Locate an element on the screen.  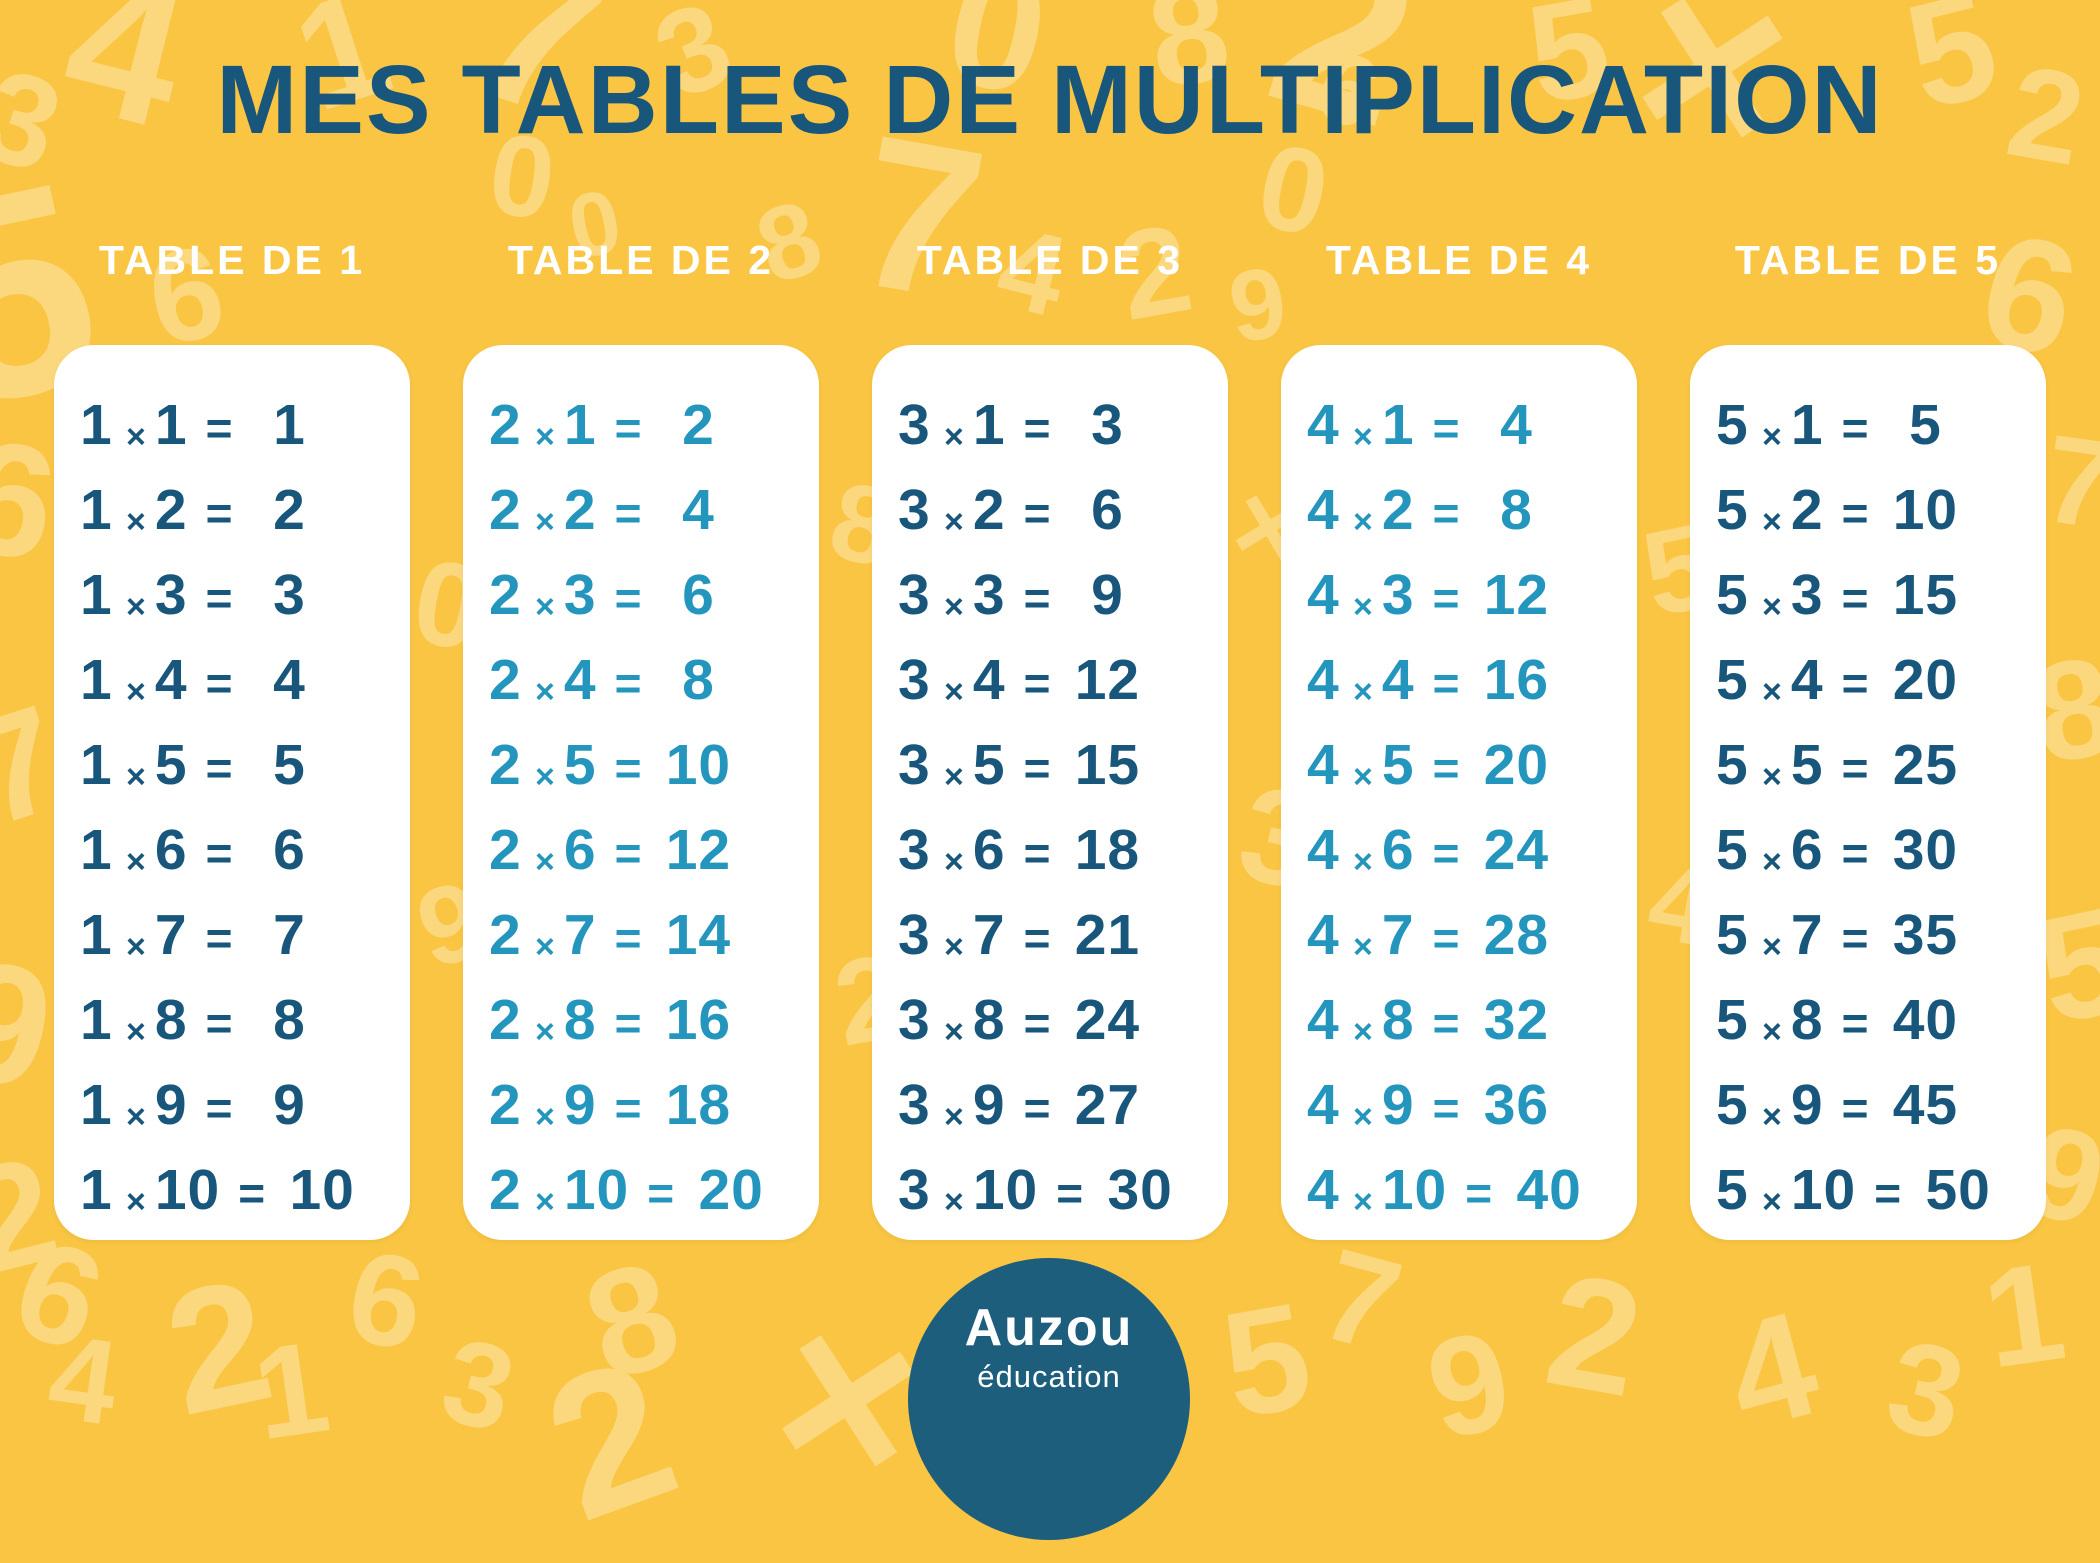
multiplication-row: 2 × 5 = 10 is located at coordinates (641, 765).